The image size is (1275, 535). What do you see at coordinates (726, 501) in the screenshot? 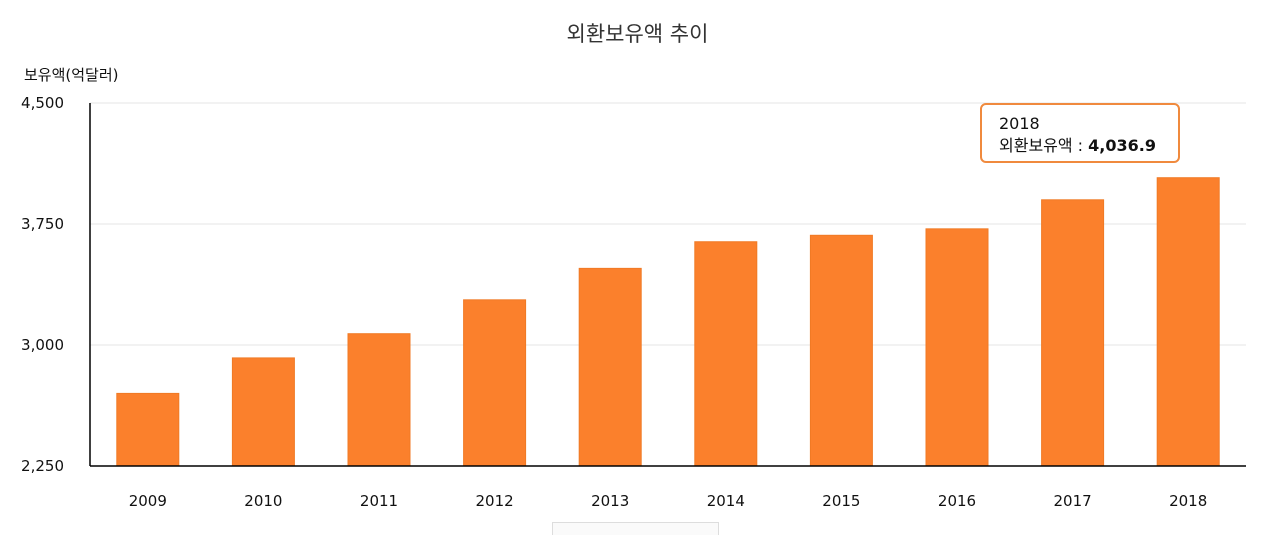
I see `x-tick-label: 2014` at bounding box center [726, 501].